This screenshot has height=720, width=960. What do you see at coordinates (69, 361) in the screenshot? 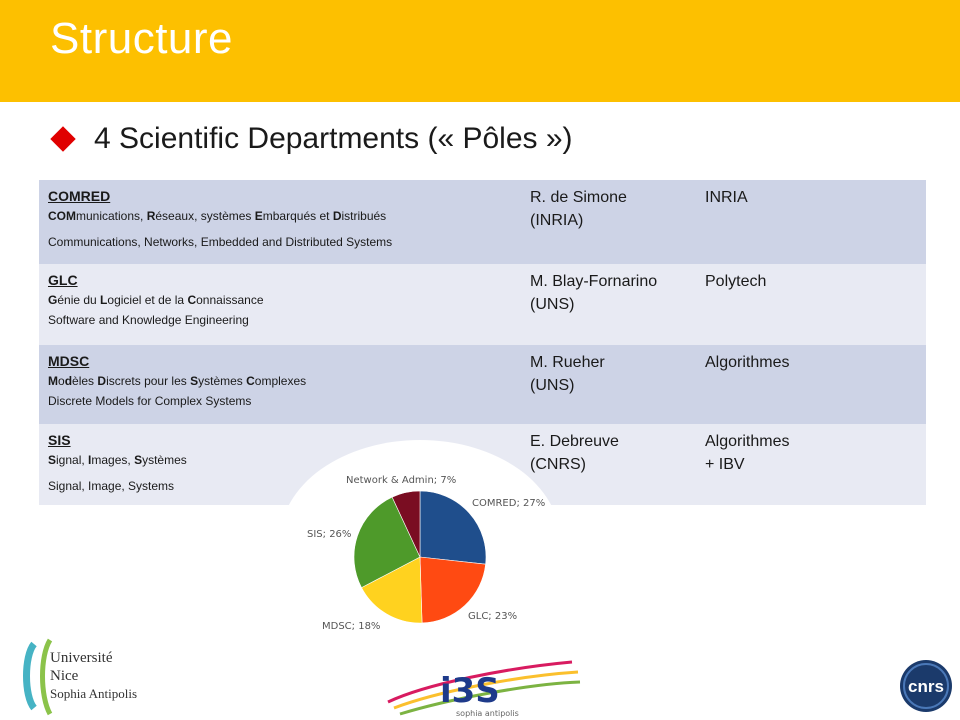
I see `department-name: MDSC` at bounding box center [69, 361].